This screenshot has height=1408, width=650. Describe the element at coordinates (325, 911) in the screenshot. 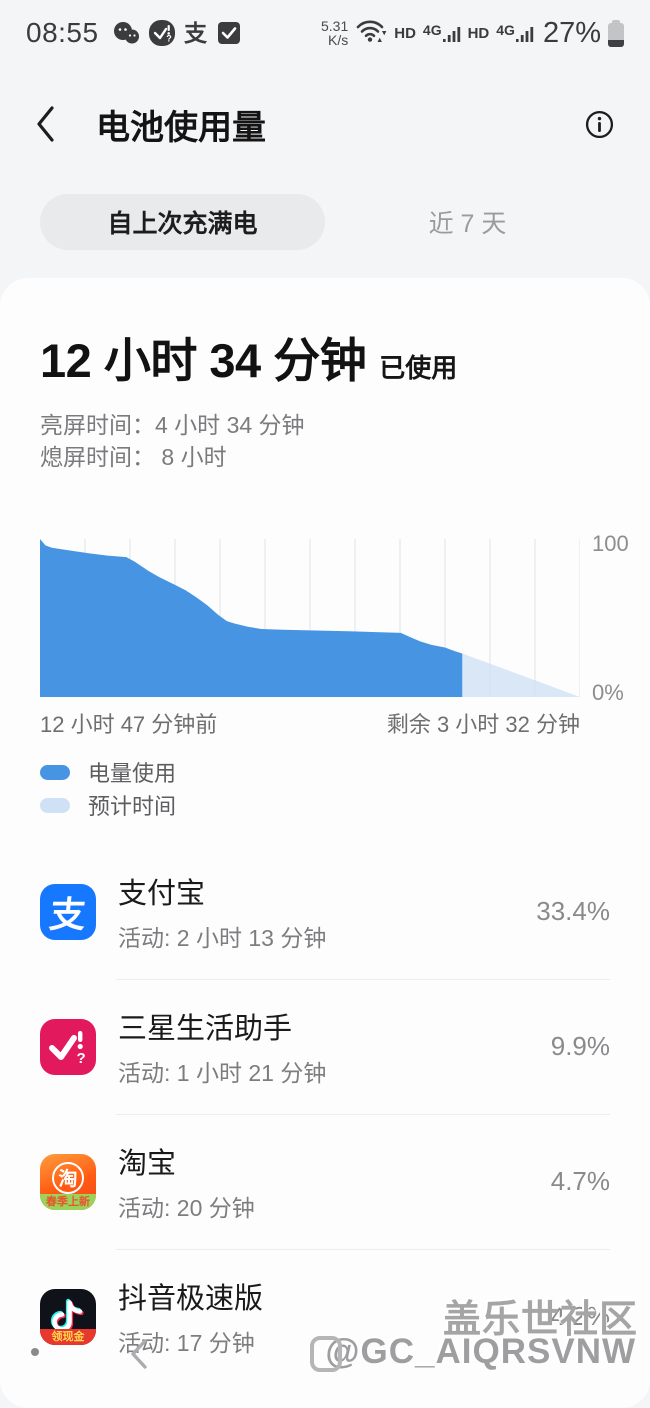

I see `app-row: 支 支付宝 活动: 2 小时 13 分钟 33.4%` at that location.